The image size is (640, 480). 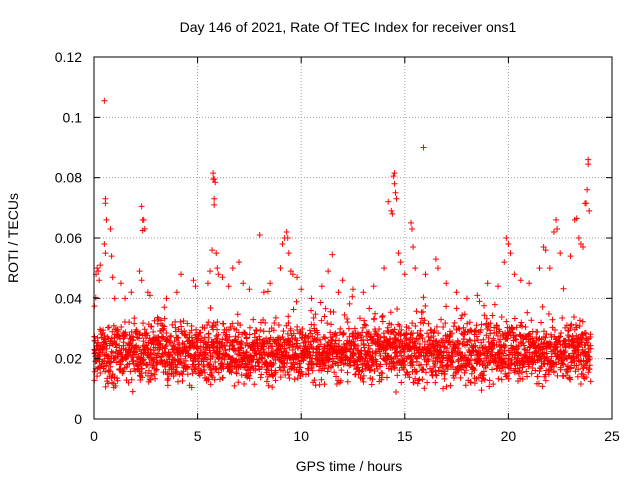 What do you see at coordinates (68, 57) in the screenshot?
I see `y-tick-label-6: 0.12` at bounding box center [68, 57].